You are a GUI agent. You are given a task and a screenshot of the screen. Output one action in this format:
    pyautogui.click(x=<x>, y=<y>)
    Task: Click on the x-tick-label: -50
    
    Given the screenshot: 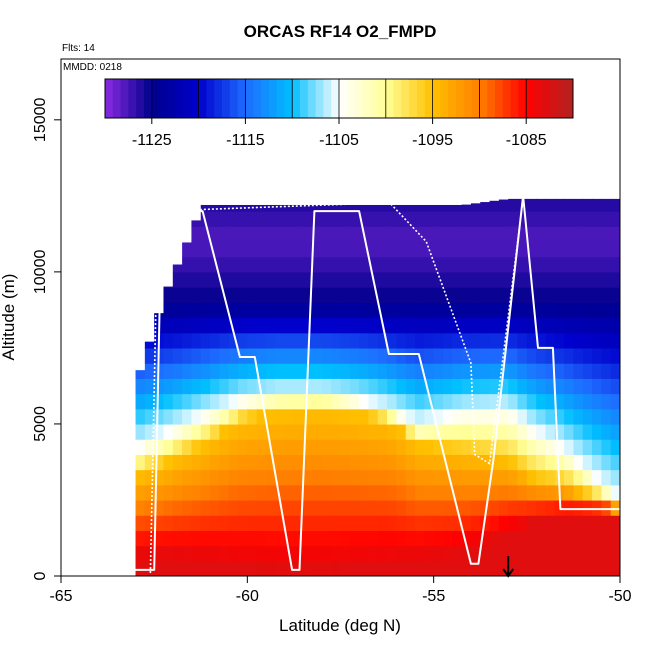 What is the action you would take?
    pyautogui.click(x=619, y=596)
    